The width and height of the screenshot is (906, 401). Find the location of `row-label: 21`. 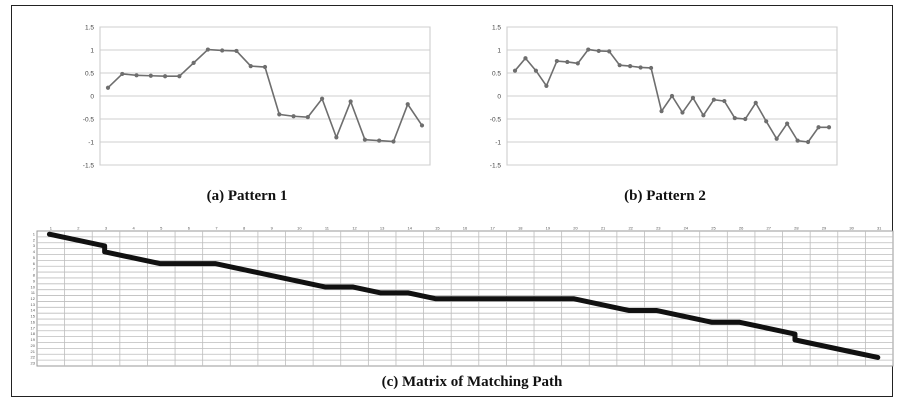

row-label: 21 is located at coordinates (33, 351).